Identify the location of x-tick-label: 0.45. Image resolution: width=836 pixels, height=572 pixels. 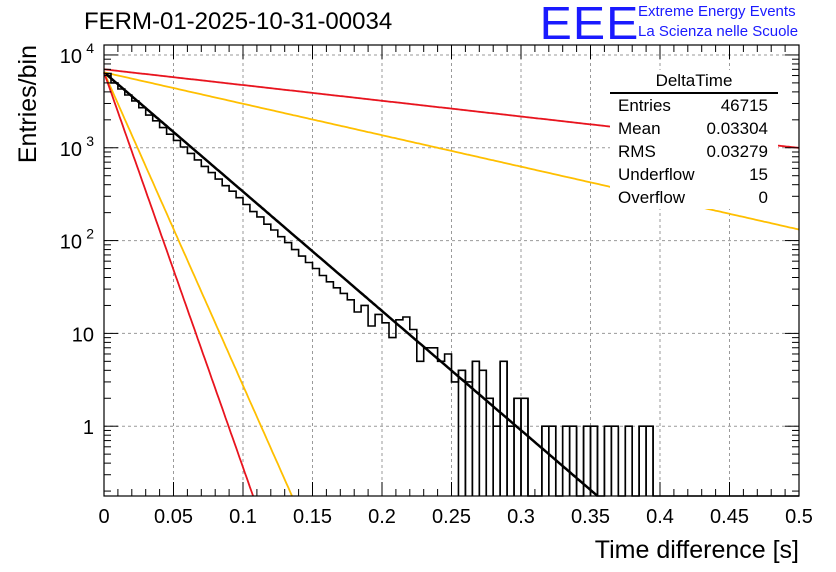
(729, 517).